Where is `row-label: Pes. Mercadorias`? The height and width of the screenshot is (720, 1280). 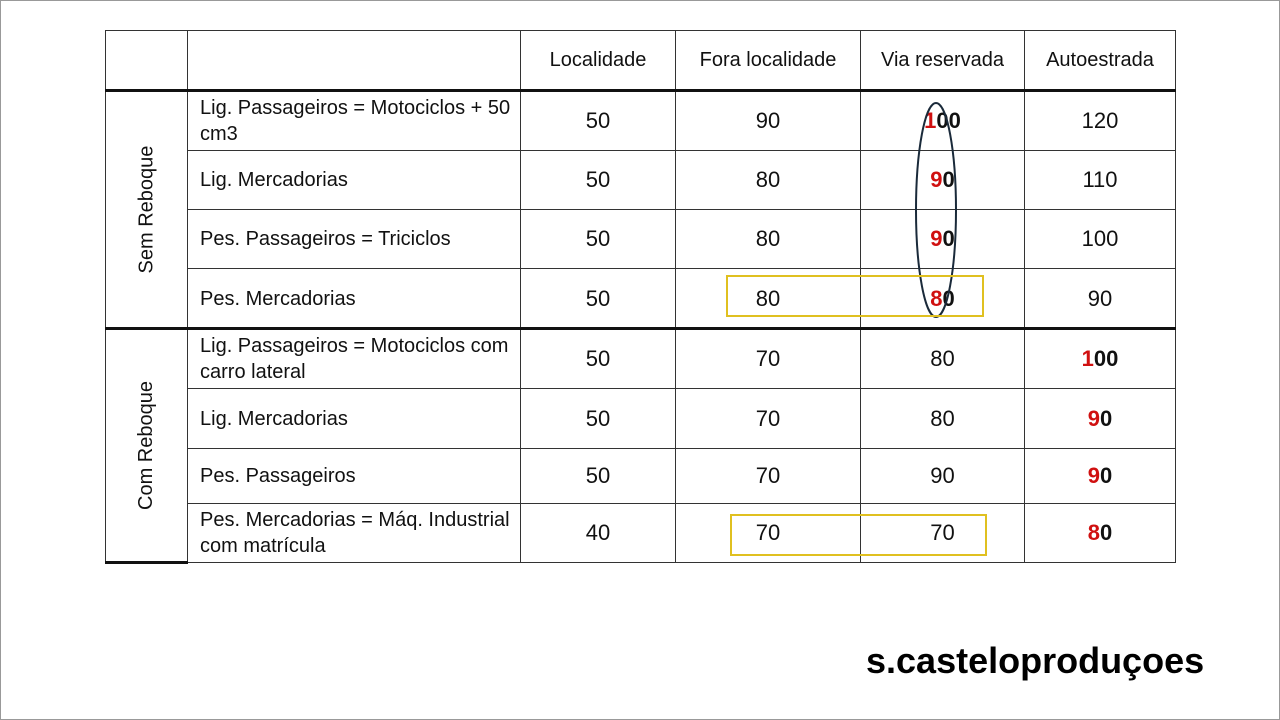
row-label: Pes. Mercadorias is located at coordinates (354, 298).